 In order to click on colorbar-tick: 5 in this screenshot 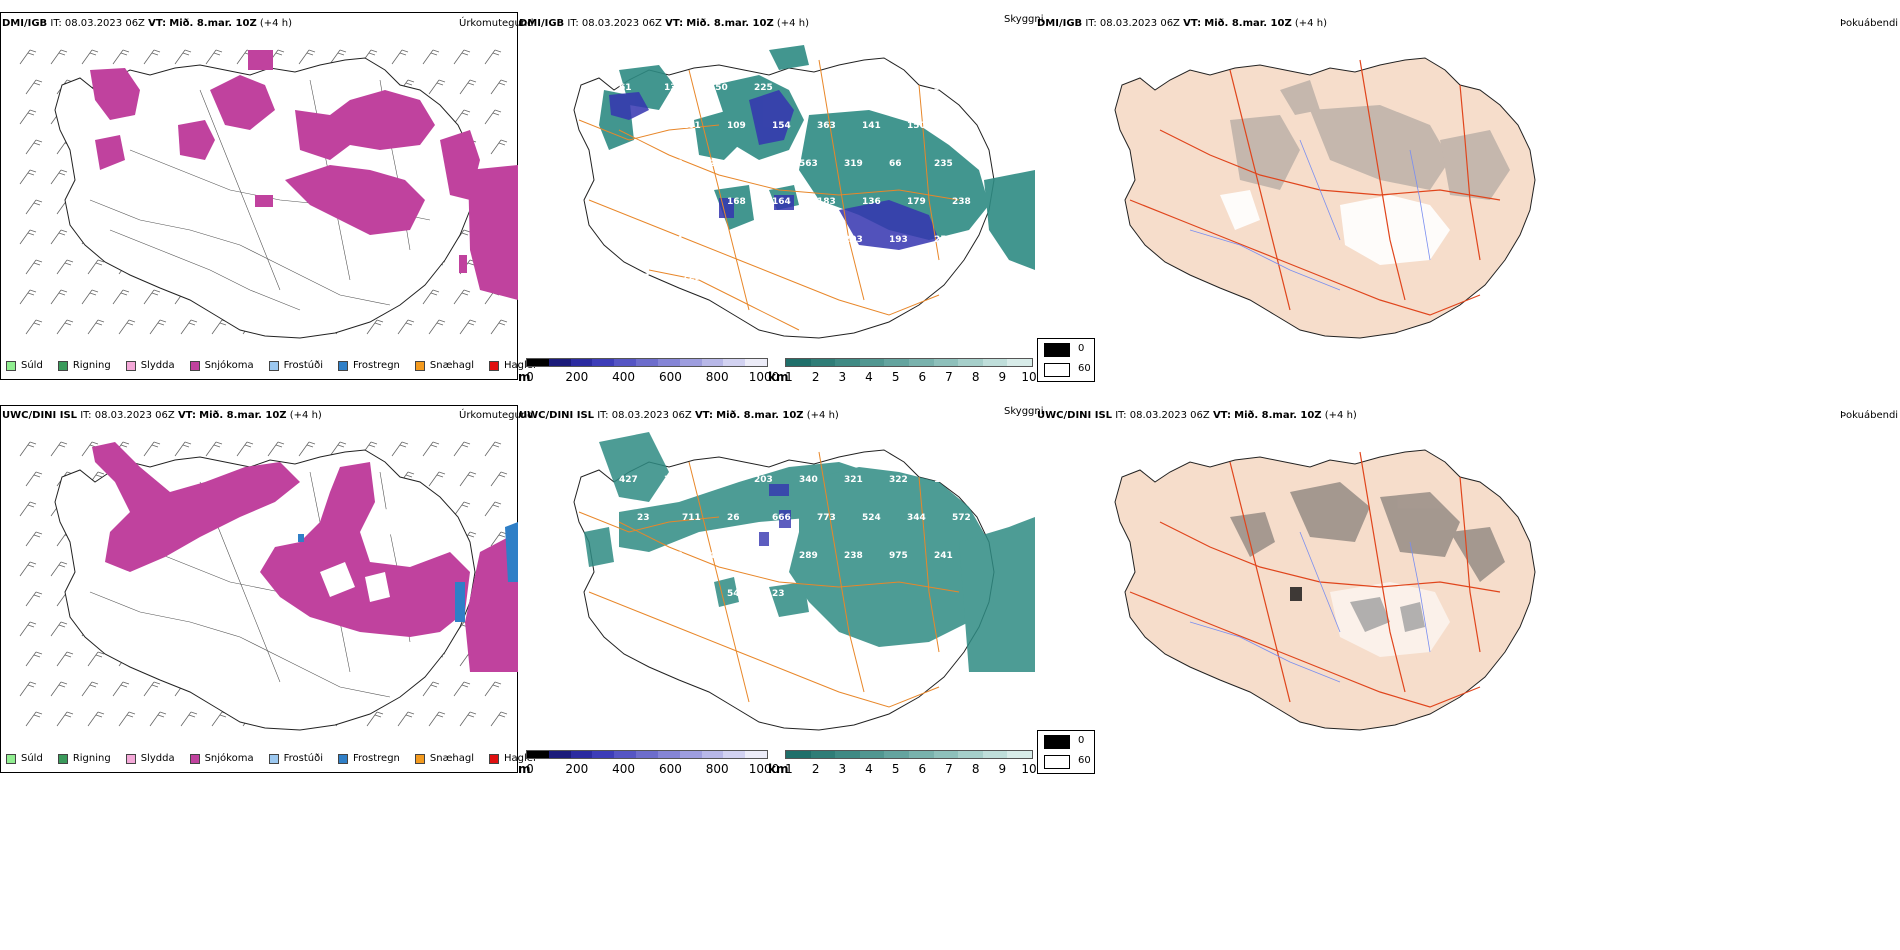, I will do `click(895, 377)`.